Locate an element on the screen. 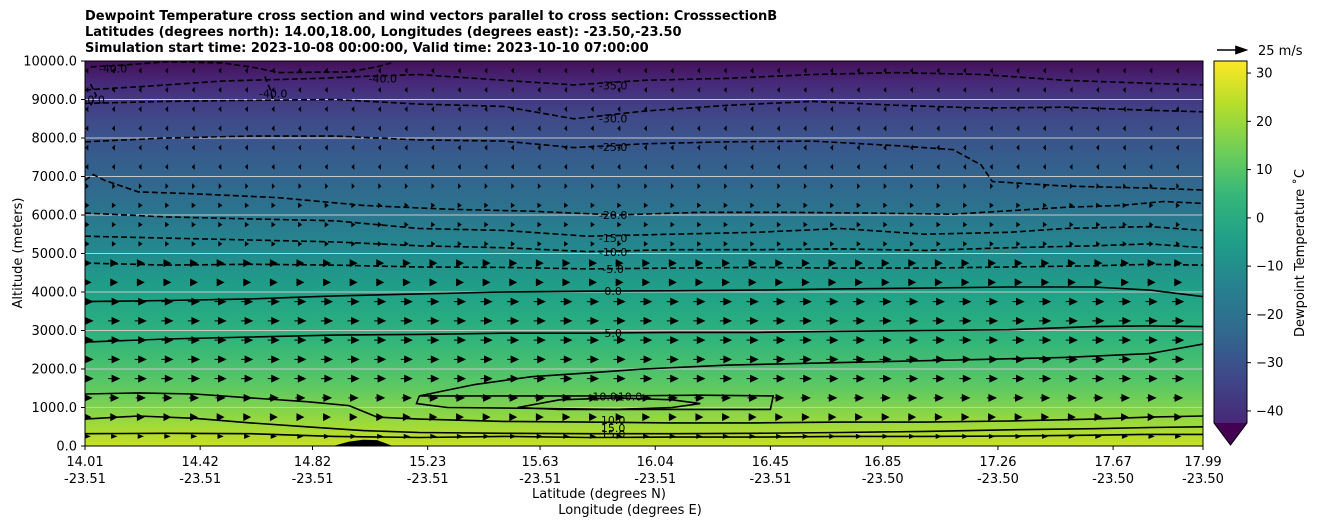  contour-label: 10.0 is located at coordinates (630, 397).